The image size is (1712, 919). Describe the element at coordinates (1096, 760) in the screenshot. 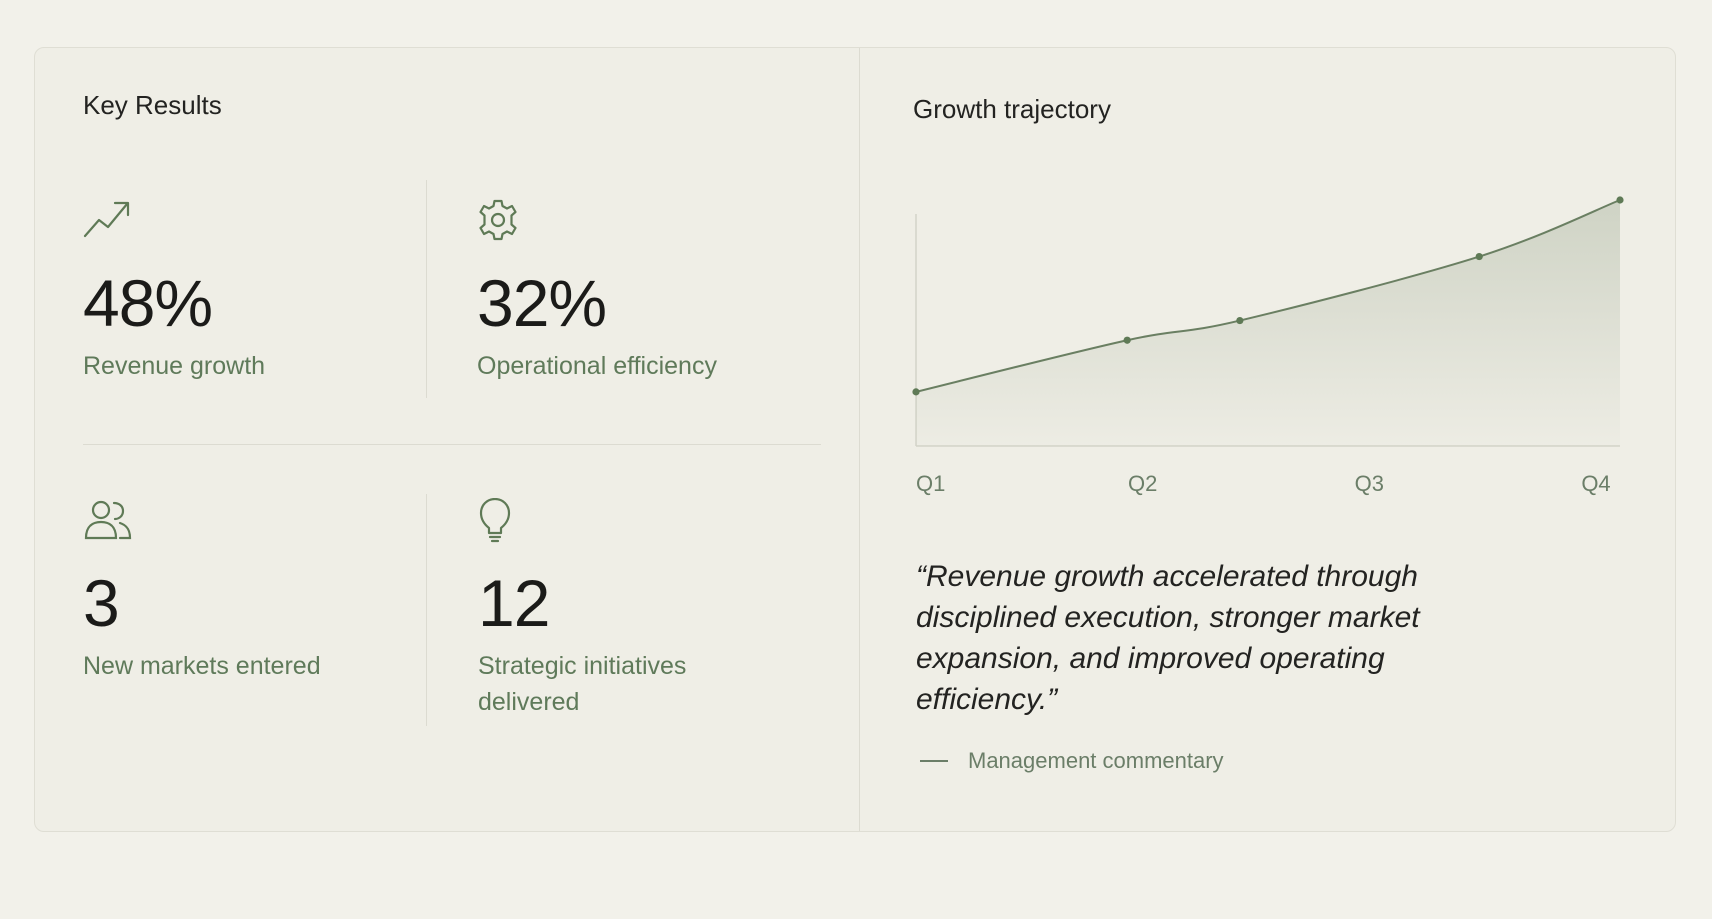

I see `attribution-text: Management commentary` at that location.